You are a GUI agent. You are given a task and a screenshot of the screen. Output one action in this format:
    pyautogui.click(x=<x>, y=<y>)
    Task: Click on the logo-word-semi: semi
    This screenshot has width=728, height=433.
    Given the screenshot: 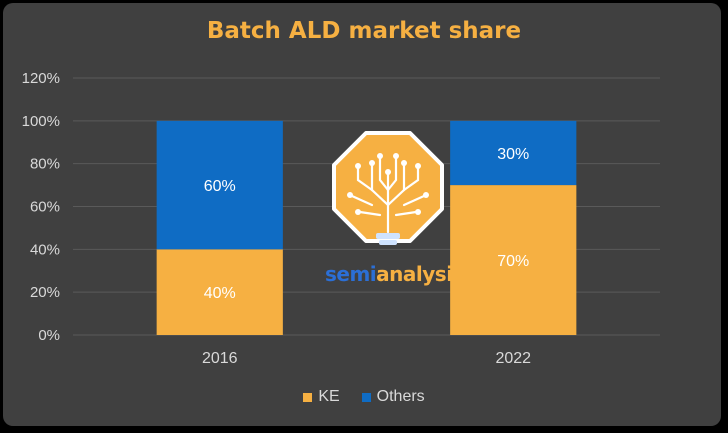 What is the action you would take?
    pyautogui.click(x=351, y=274)
    